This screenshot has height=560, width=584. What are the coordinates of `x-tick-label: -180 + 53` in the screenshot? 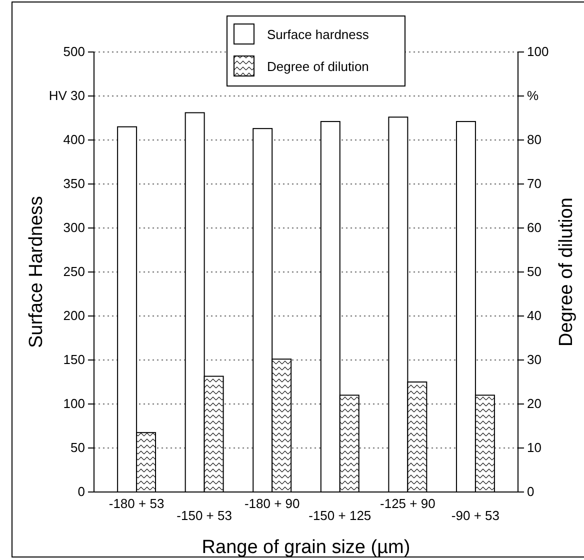 It's located at (136, 503).